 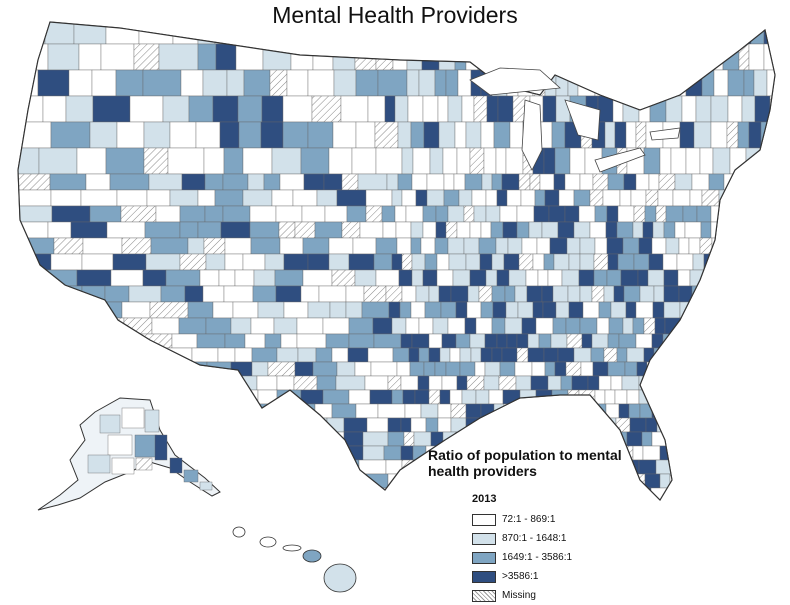 What do you see at coordinates (515, 81) in the screenshot?
I see `lake-superior` at bounding box center [515, 81].